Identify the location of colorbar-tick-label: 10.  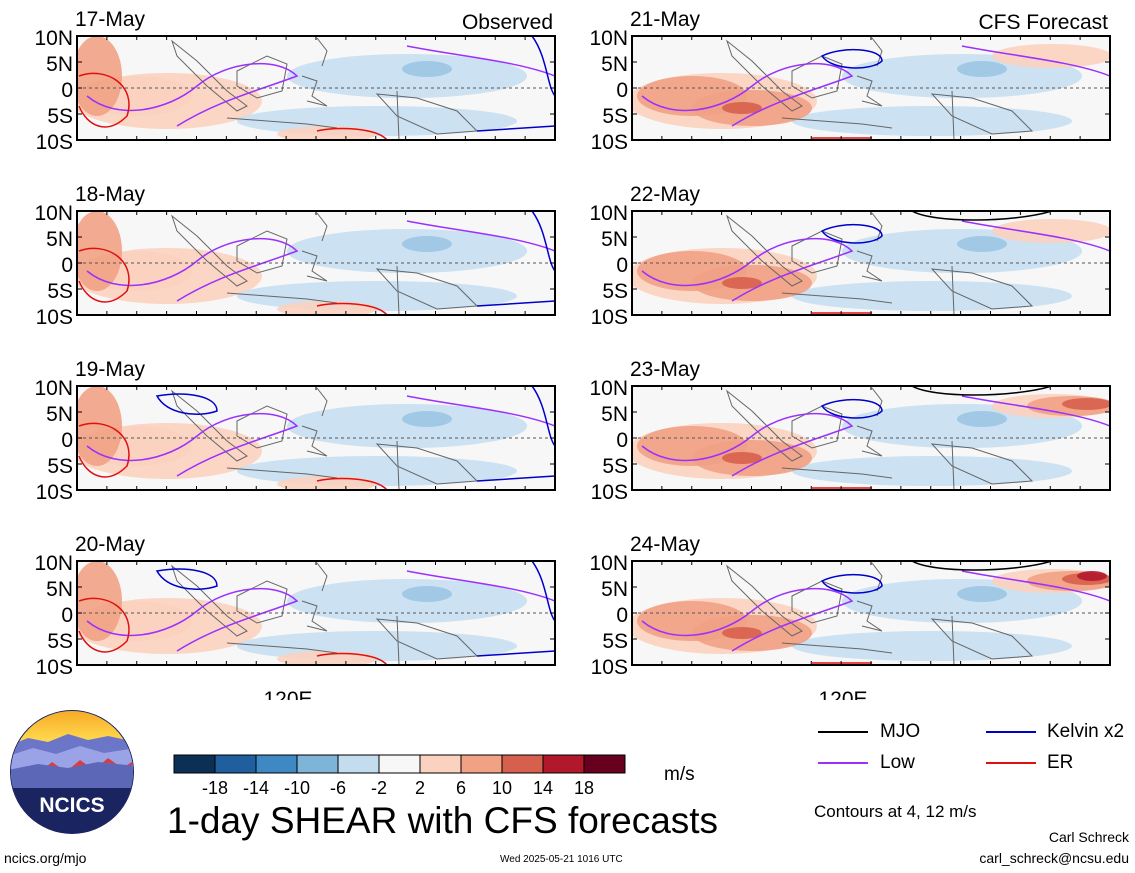
(502, 788).